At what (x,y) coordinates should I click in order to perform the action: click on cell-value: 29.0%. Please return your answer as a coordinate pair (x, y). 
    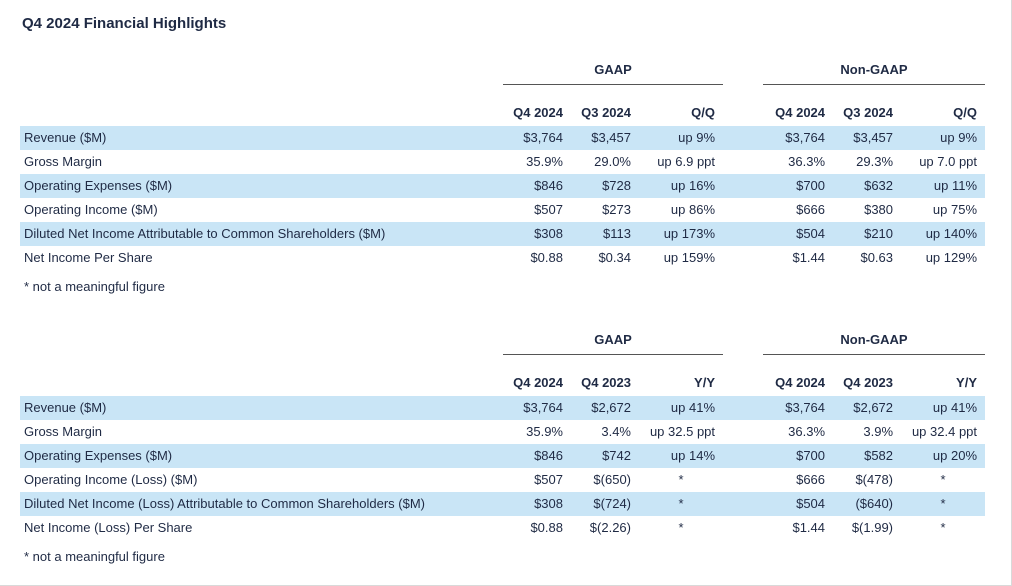
    Looking at the image, I should click on (612, 161).